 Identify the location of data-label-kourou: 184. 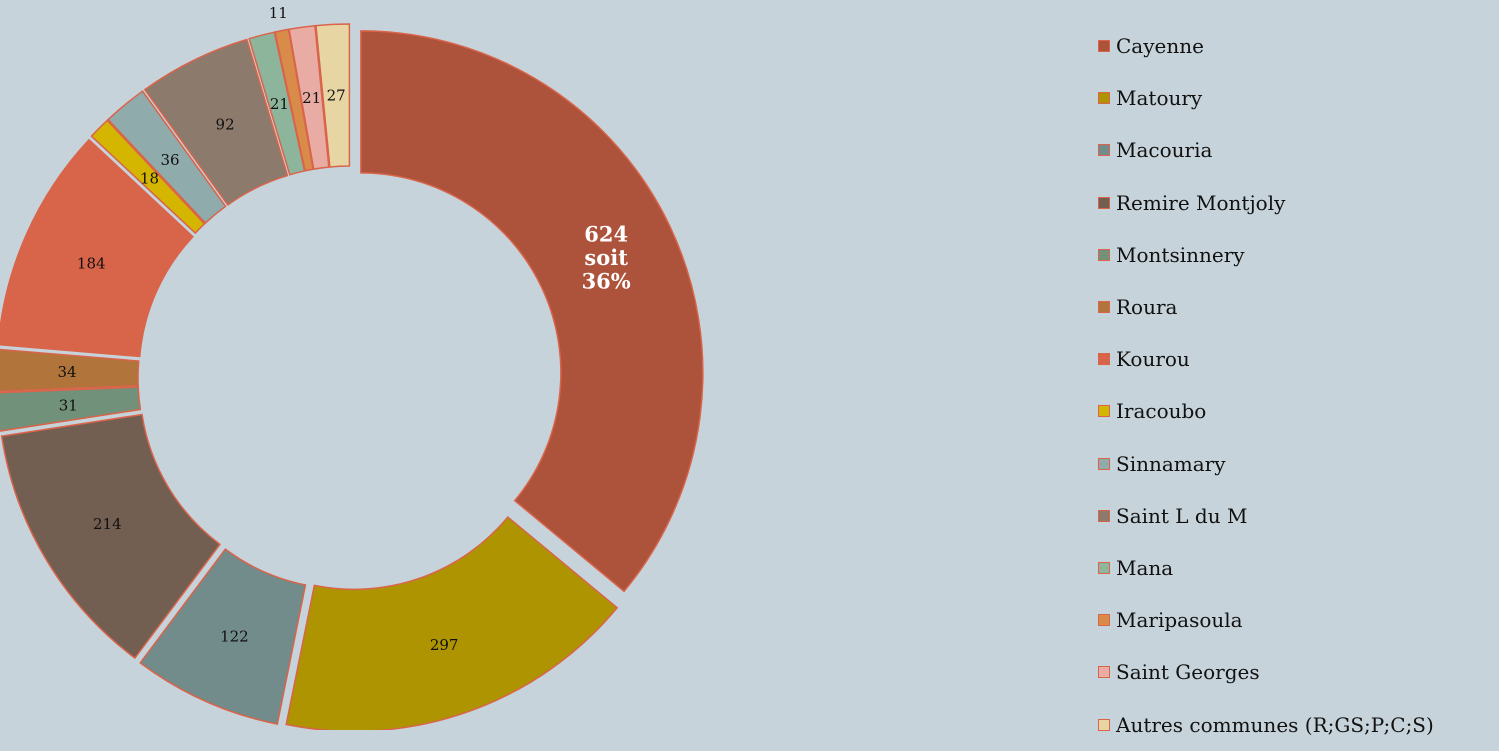
(91, 264).